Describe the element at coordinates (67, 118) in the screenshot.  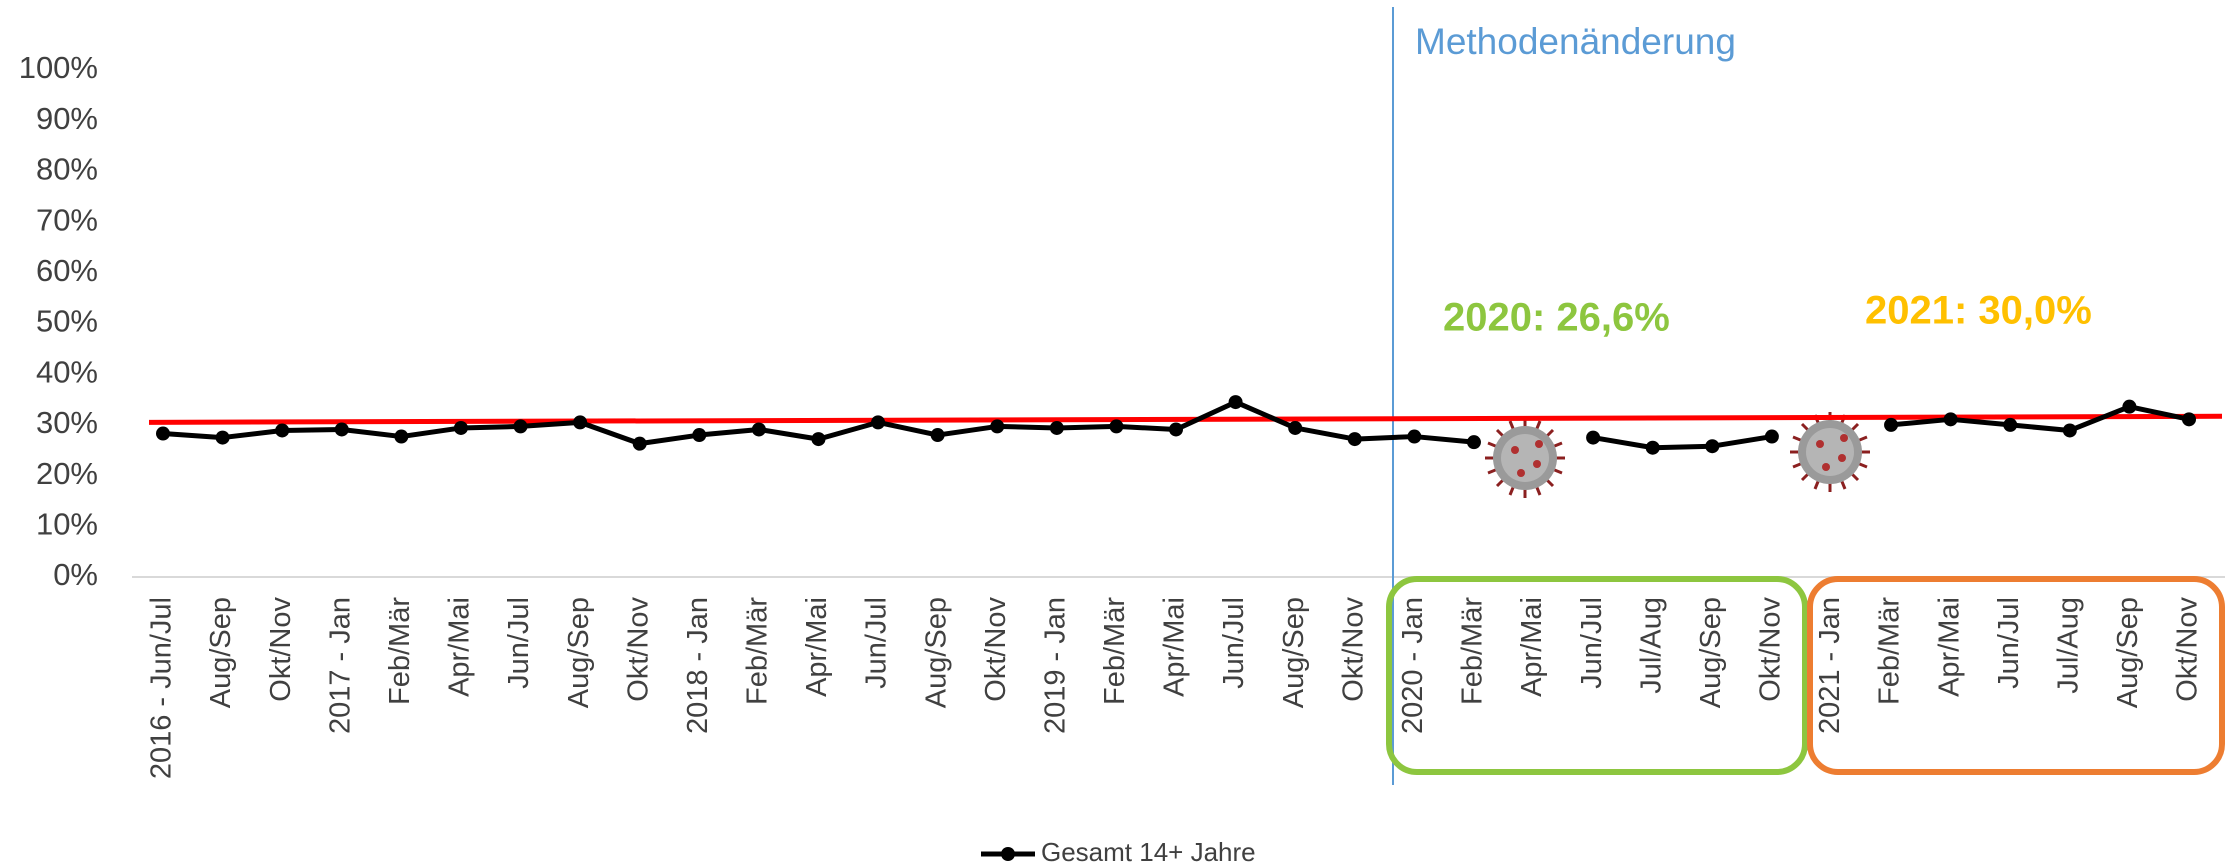
I see `y-tick-label: 90%` at that location.